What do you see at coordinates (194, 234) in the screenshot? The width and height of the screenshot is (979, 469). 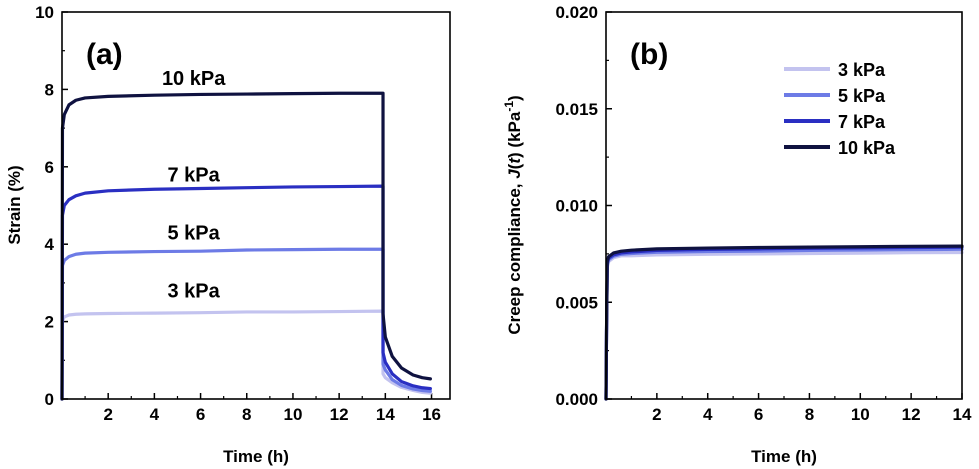 I see `curve-label-5-kpa: 5 kPa` at bounding box center [194, 234].